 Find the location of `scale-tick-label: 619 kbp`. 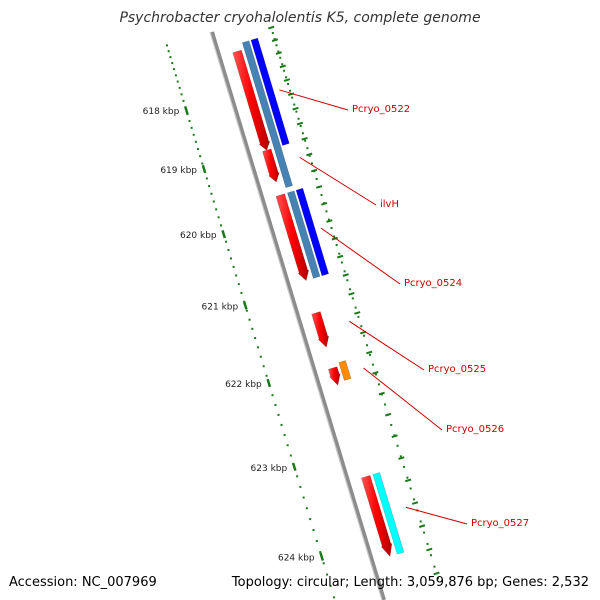

scale-tick-label: 619 kbp is located at coordinates (178, 171).